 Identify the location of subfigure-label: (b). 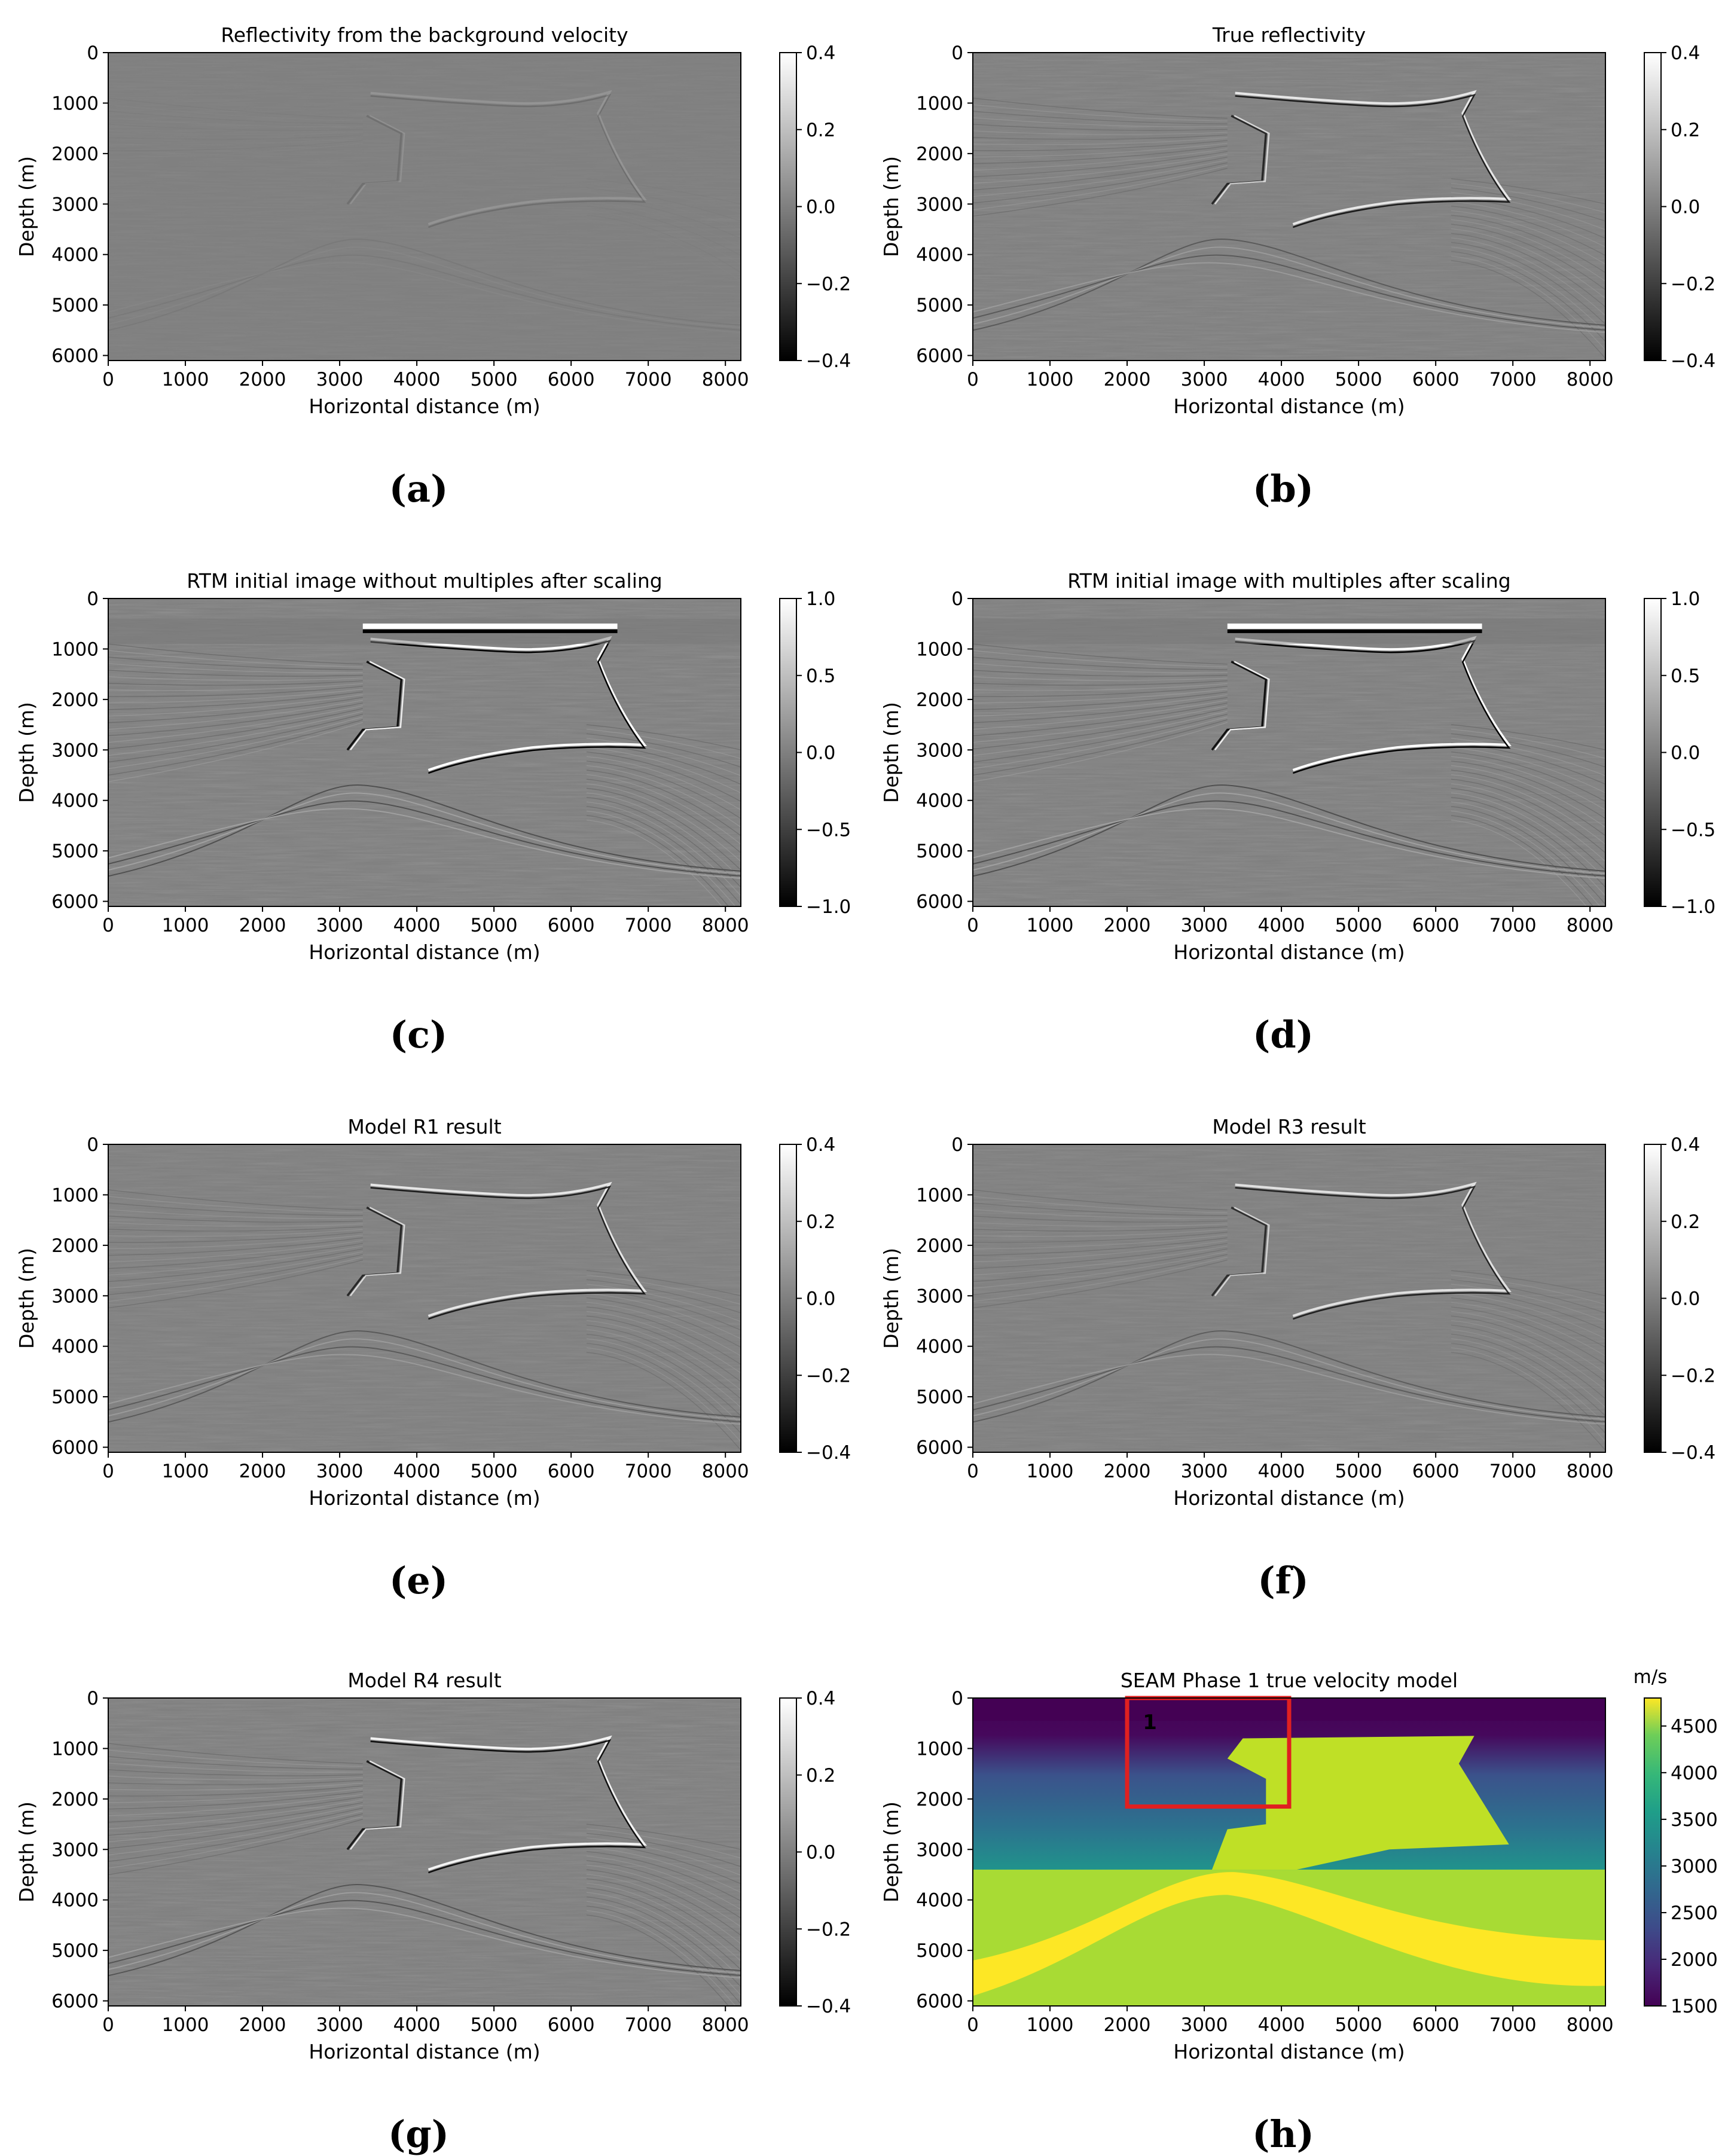
(1284, 489).